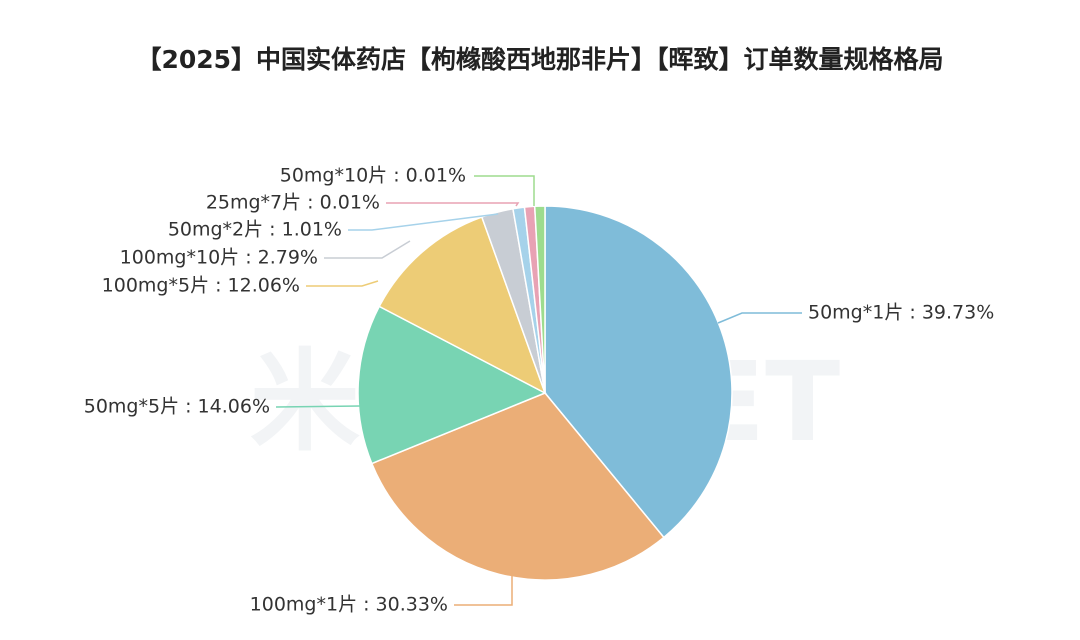  Describe the element at coordinates (901, 313) in the screenshot. I see `slice-label: 50mg*1片 : 39.73%` at that location.